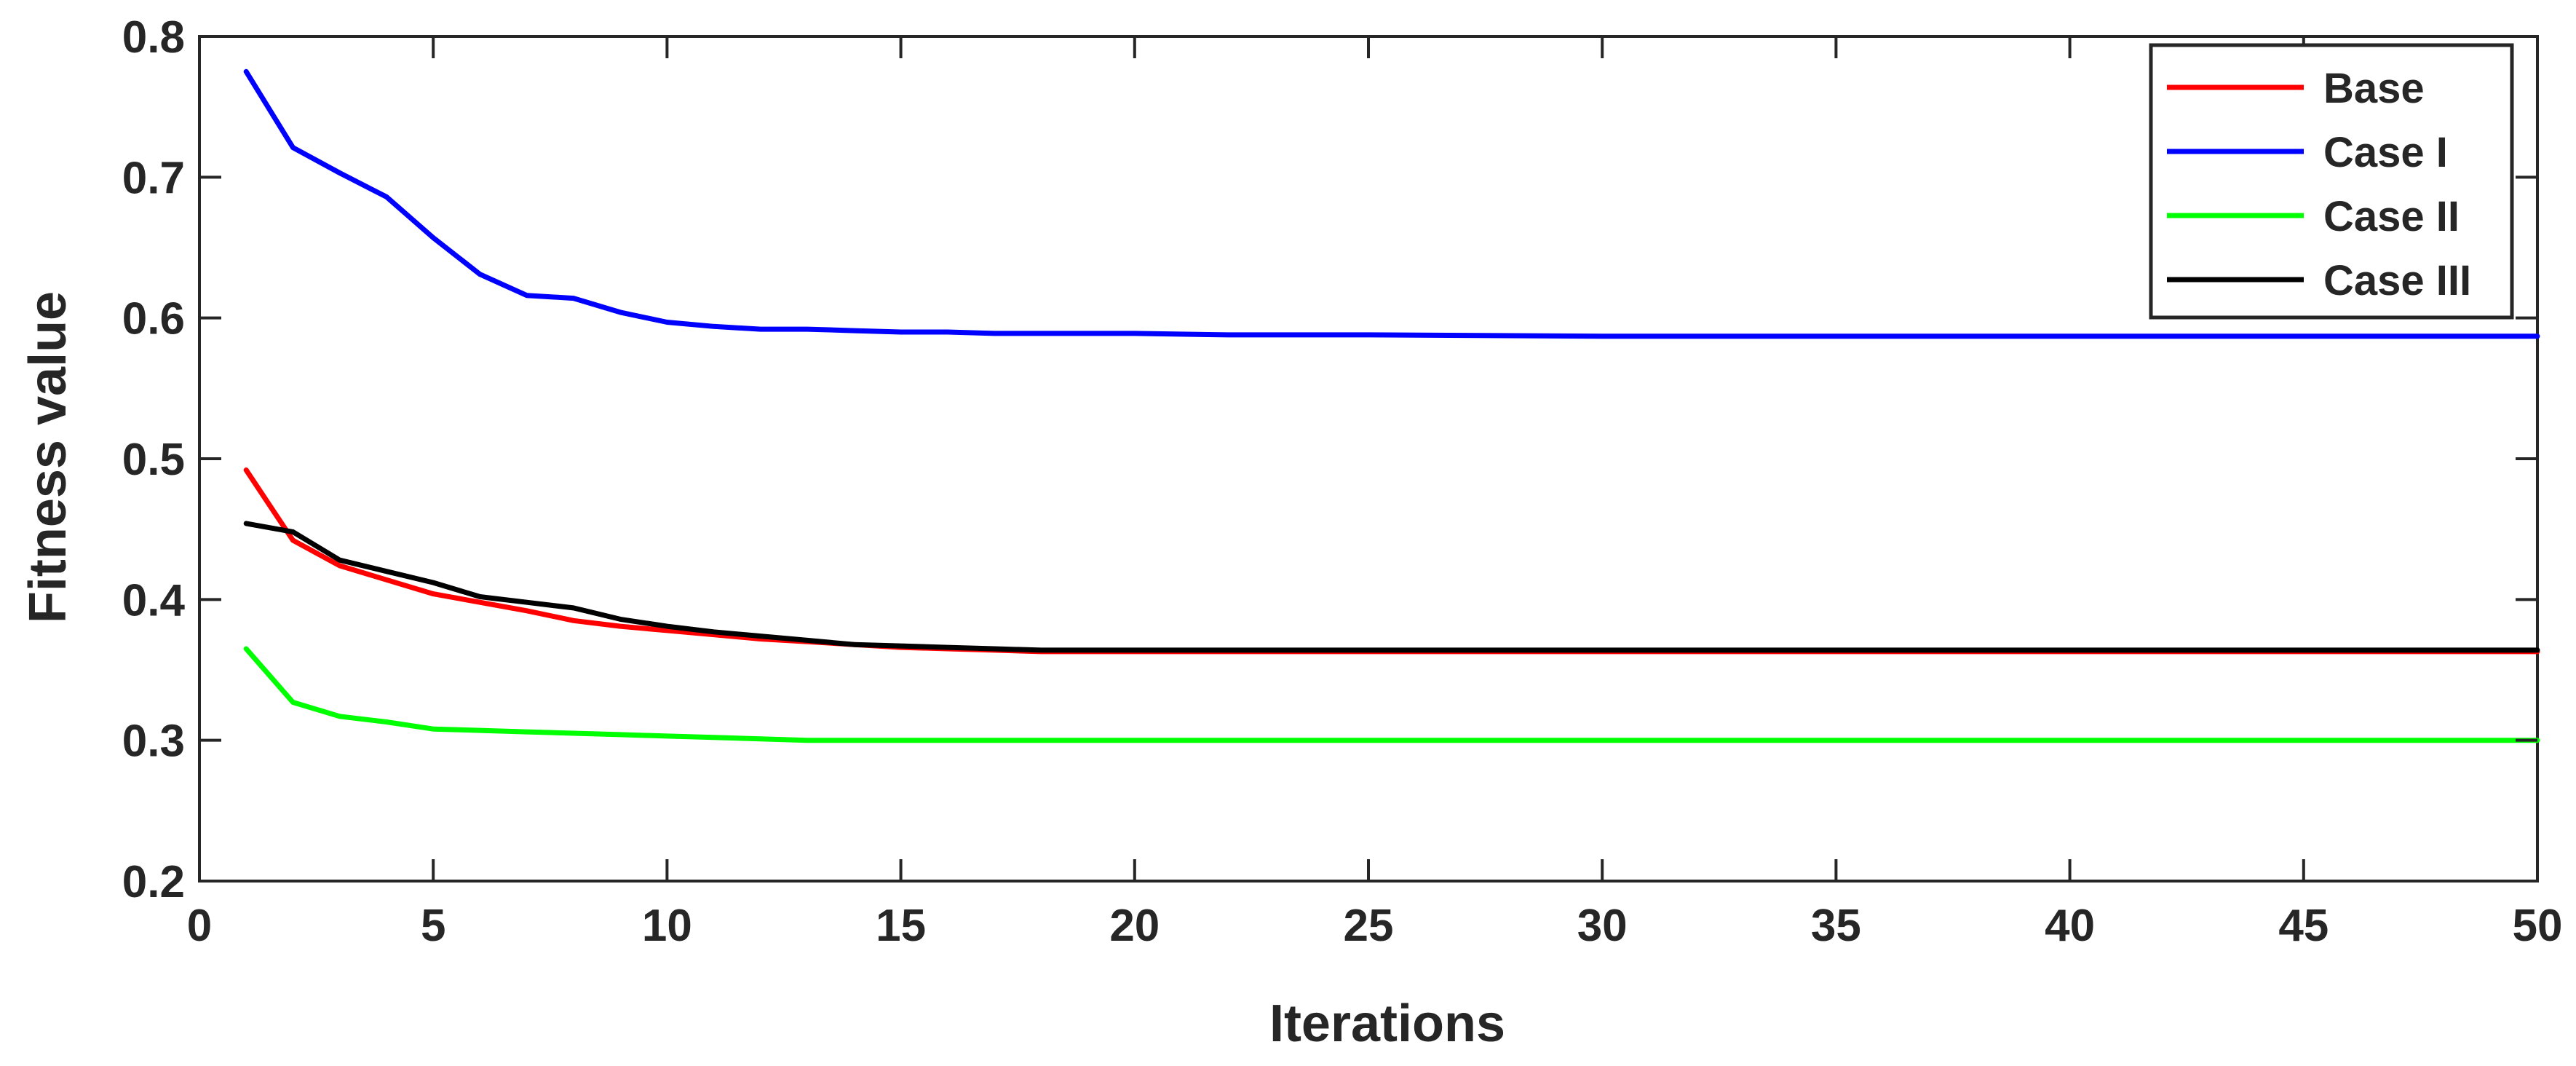 The image size is (2576, 1066). I want to click on y-tick-label: 0.6, so click(153, 319).